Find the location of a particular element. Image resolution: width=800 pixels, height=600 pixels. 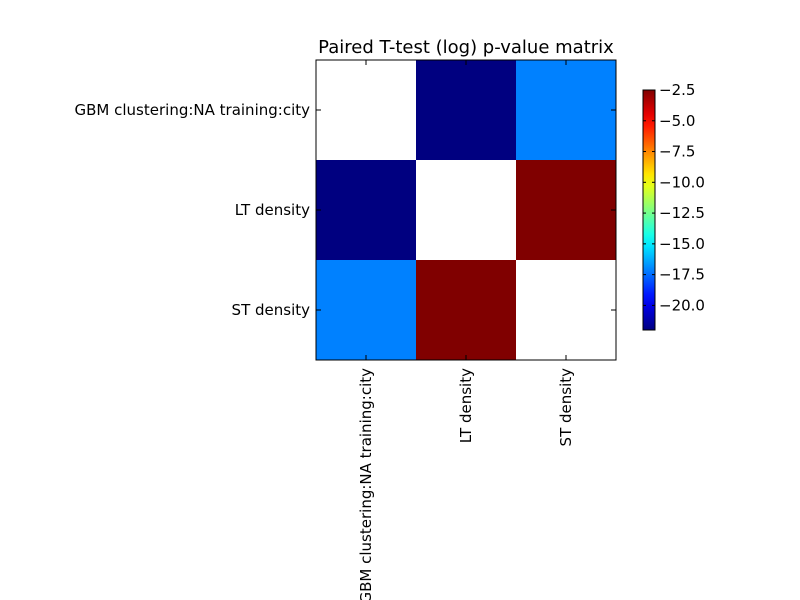

row-label: GBM clustering:NA training:city is located at coordinates (193, 110).